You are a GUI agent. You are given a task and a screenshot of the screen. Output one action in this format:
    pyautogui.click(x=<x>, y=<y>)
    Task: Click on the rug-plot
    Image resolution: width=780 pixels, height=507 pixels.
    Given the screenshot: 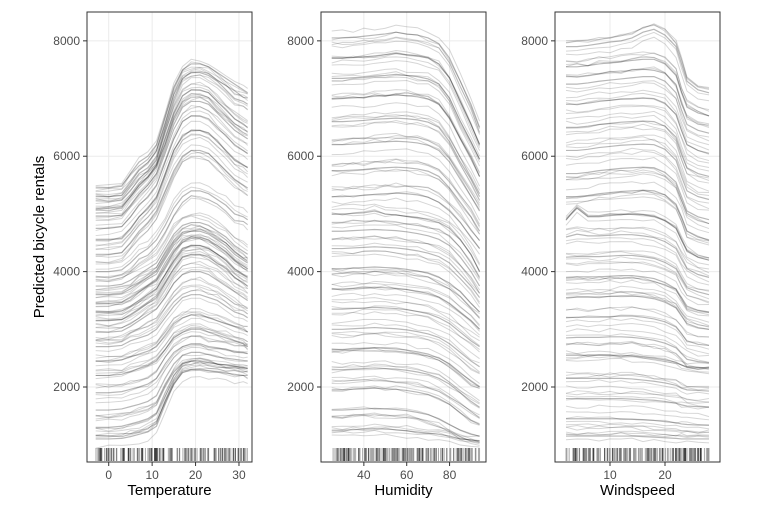 What is the action you would take?
    pyautogui.click(x=171, y=454)
    